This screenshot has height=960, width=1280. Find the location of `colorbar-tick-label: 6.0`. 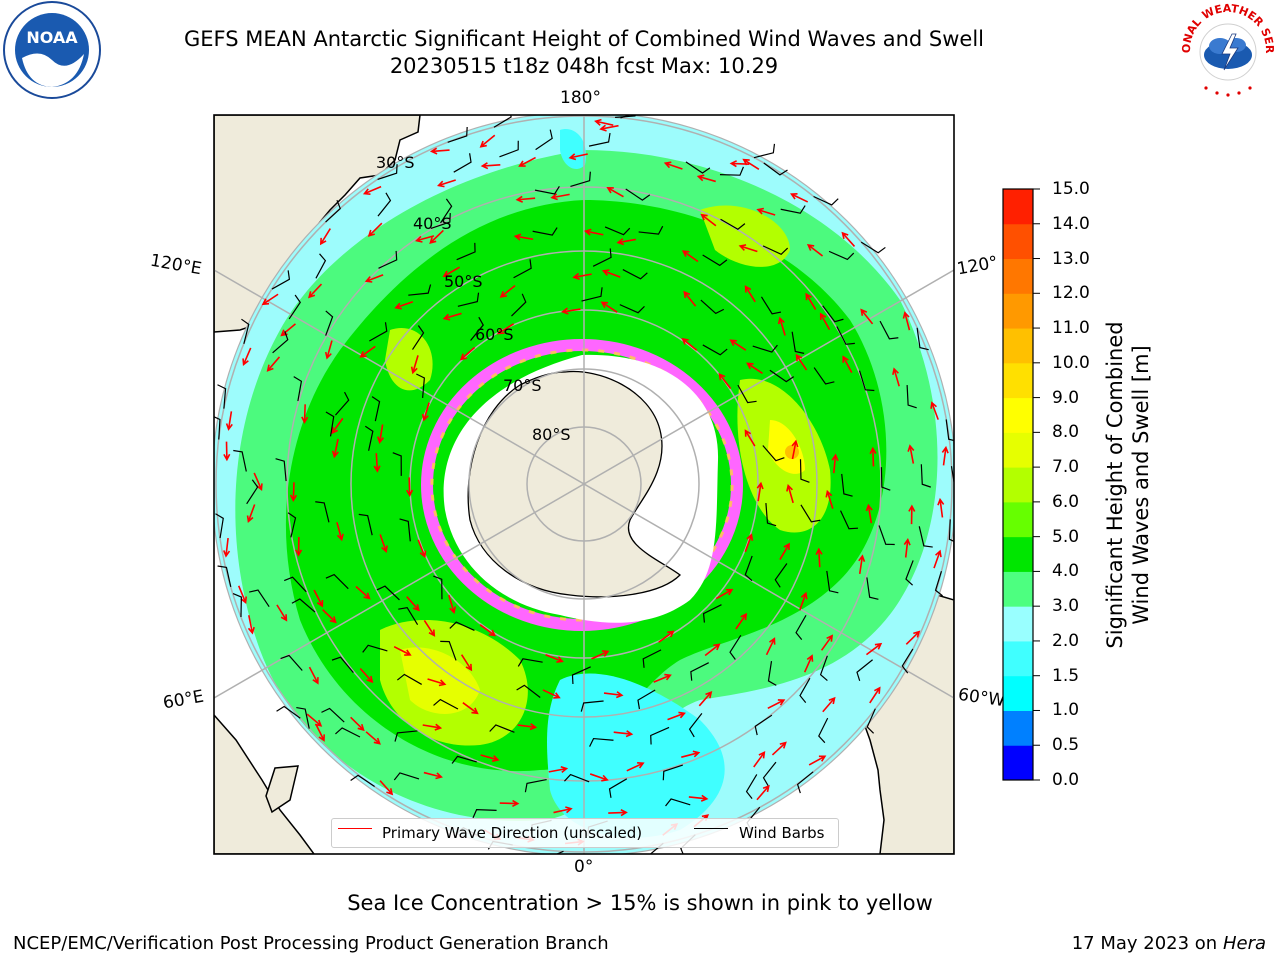

colorbar-tick-label: 6.0 is located at coordinates (1066, 501).